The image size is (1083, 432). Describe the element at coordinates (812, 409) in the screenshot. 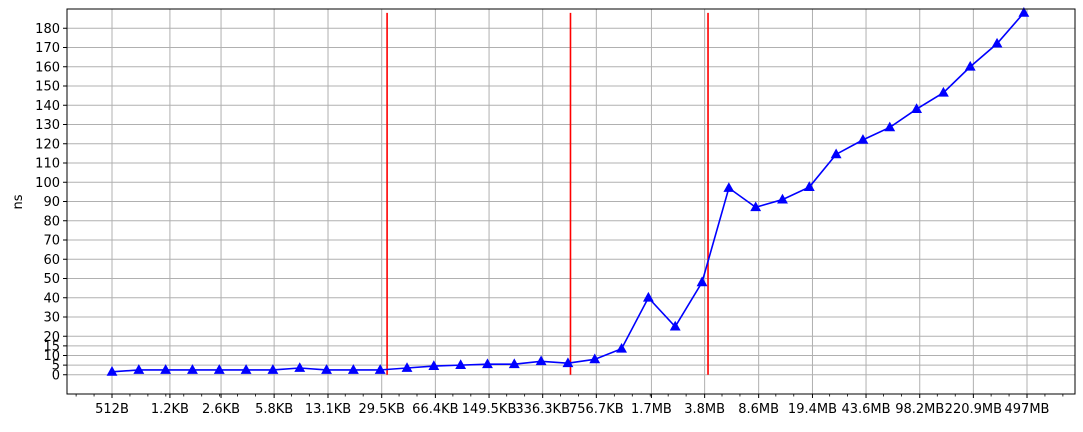

I see `x-tick-label: 19.4MB` at that location.